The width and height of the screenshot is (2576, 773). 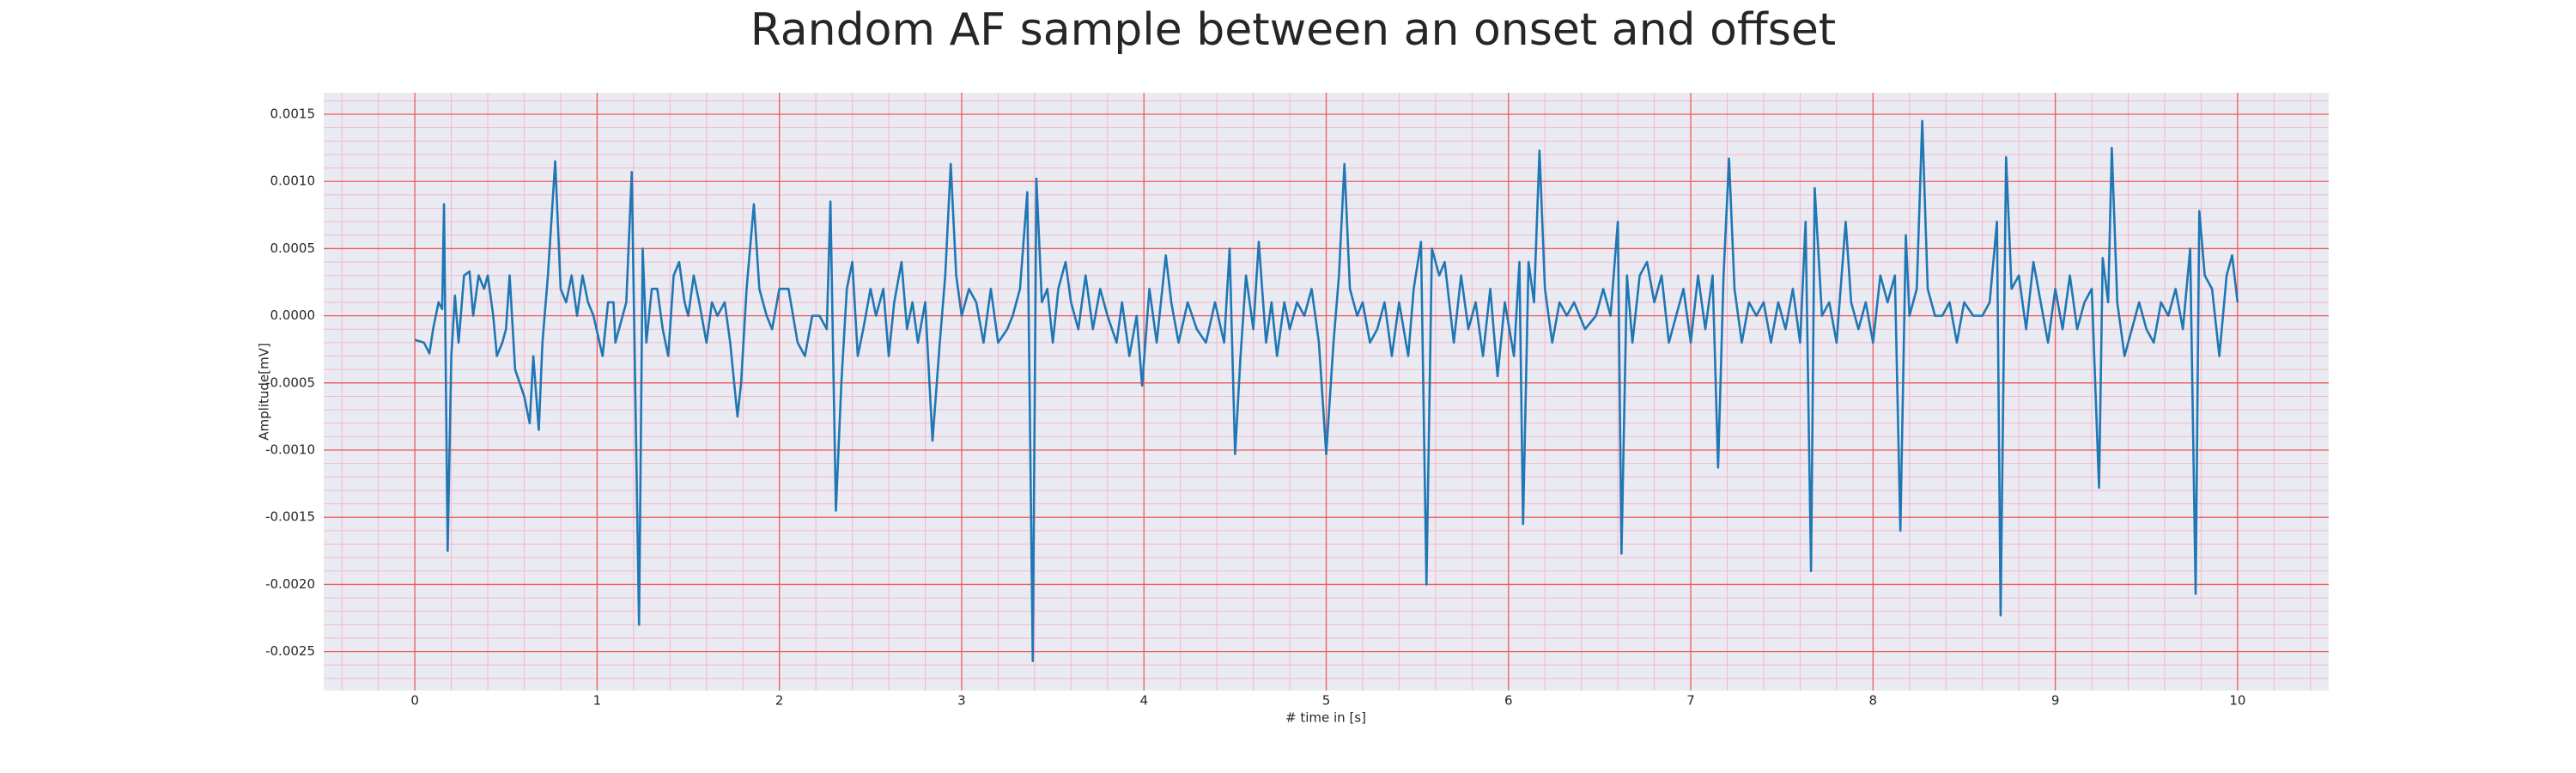 I want to click on x-axis-label: # time in [s], so click(x=1325, y=718).